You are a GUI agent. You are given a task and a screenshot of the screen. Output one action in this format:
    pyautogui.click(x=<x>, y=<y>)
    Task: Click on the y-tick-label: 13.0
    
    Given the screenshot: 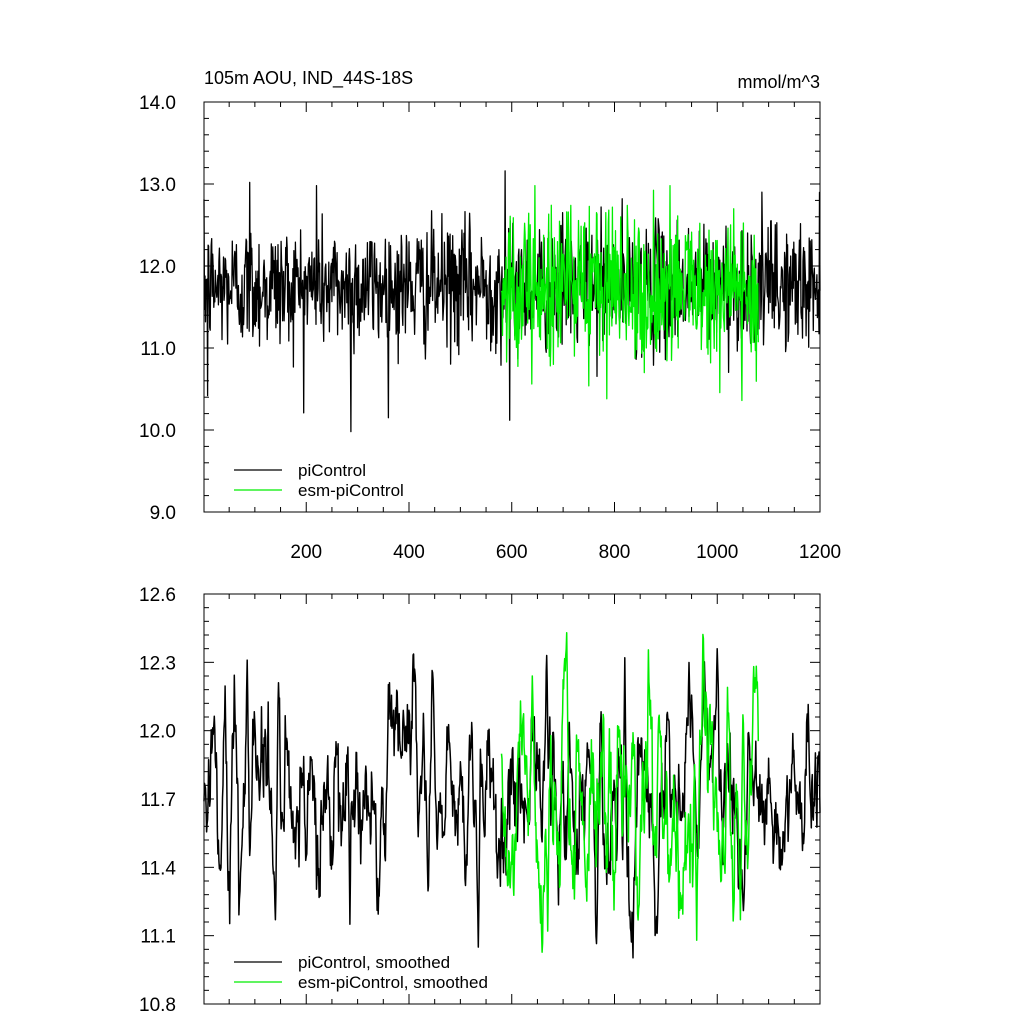 What is the action you would take?
    pyautogui.click(x=157, y=185)
    